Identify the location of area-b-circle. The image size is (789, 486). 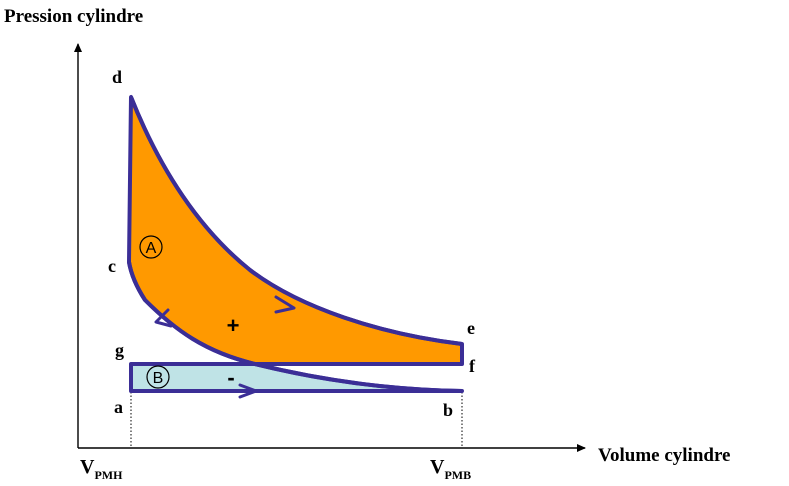
(158, 377).